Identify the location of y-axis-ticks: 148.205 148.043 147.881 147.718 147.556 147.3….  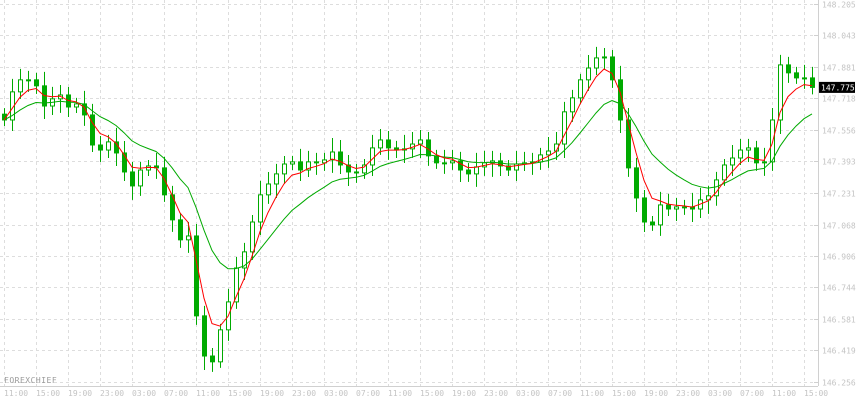
(835, 194).